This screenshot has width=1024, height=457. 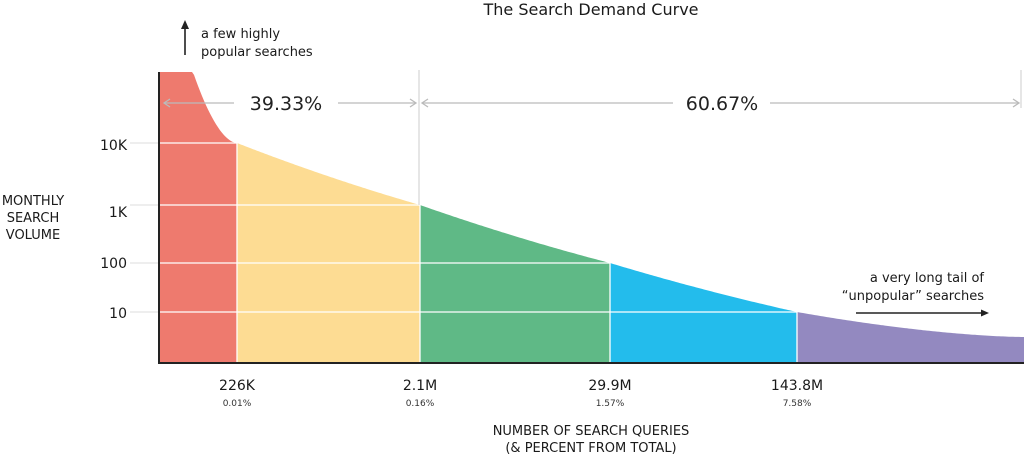 What do you see at coordinates (913, 296) in the screenshot?
I see `tail-annotation-line-2: “unpopular” searches` at bounding box center [913, 296].